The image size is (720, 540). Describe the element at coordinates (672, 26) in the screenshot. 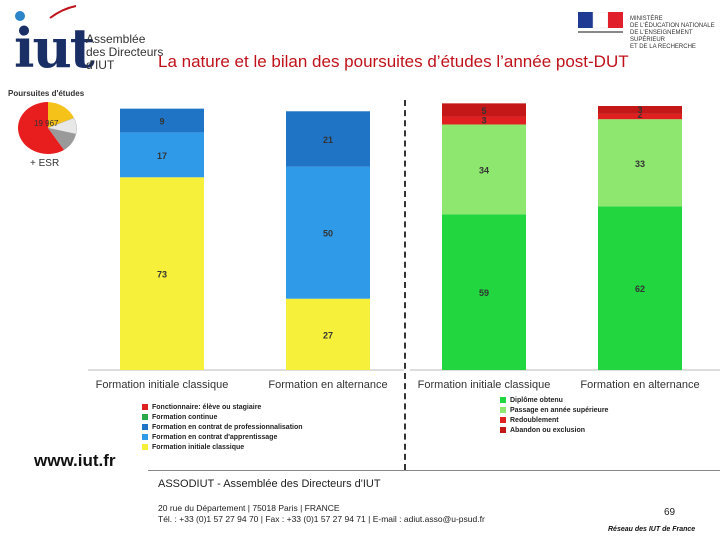

I see `ministry-line: DE L'ÉDUCATION NATIONALE` at that location.